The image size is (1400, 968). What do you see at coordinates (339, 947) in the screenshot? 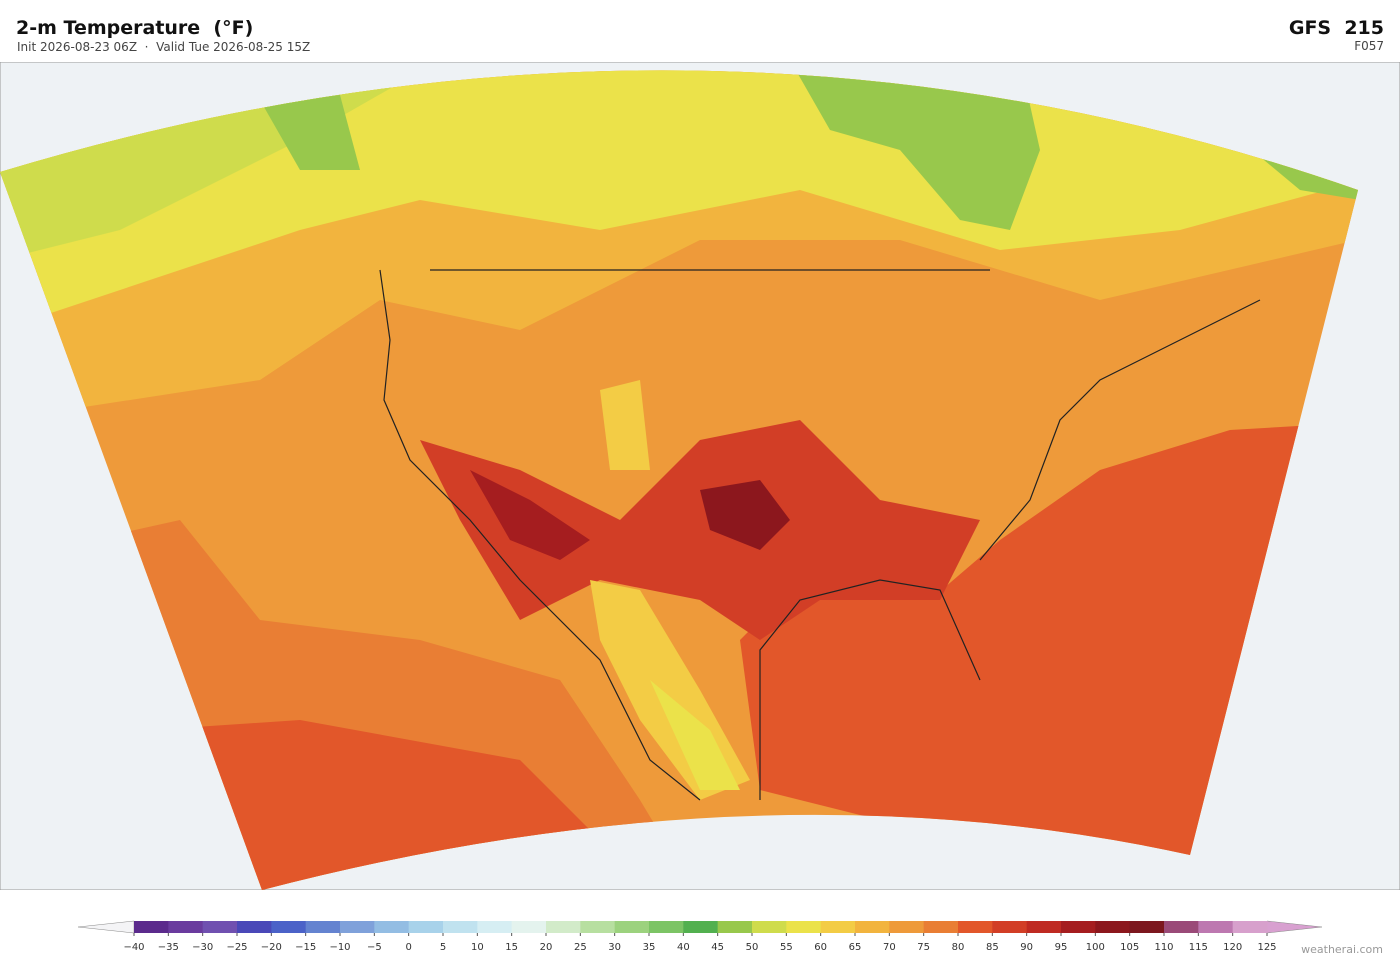
I see `colorbar-tick-label: −10` at bounding box center [339, 947].